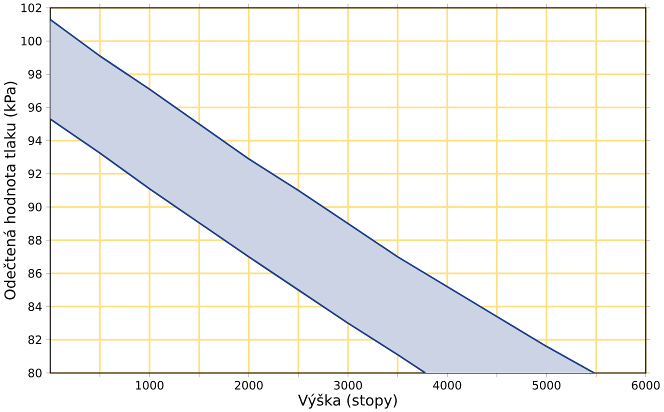  What do you see at coordinates (546, 385) in the screenshot?
I see `x-tick-label: 5000` at bounding box center [546, 385].